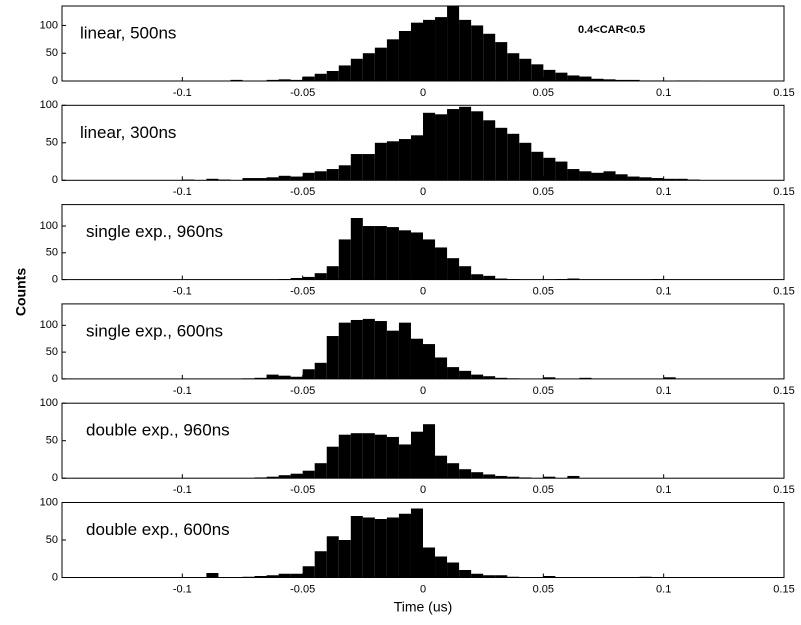  What do you see at coordinates (154, 330) in the screenshot?
I see `panel-label: single exp., 600ns` at bounding box center [154, 330].